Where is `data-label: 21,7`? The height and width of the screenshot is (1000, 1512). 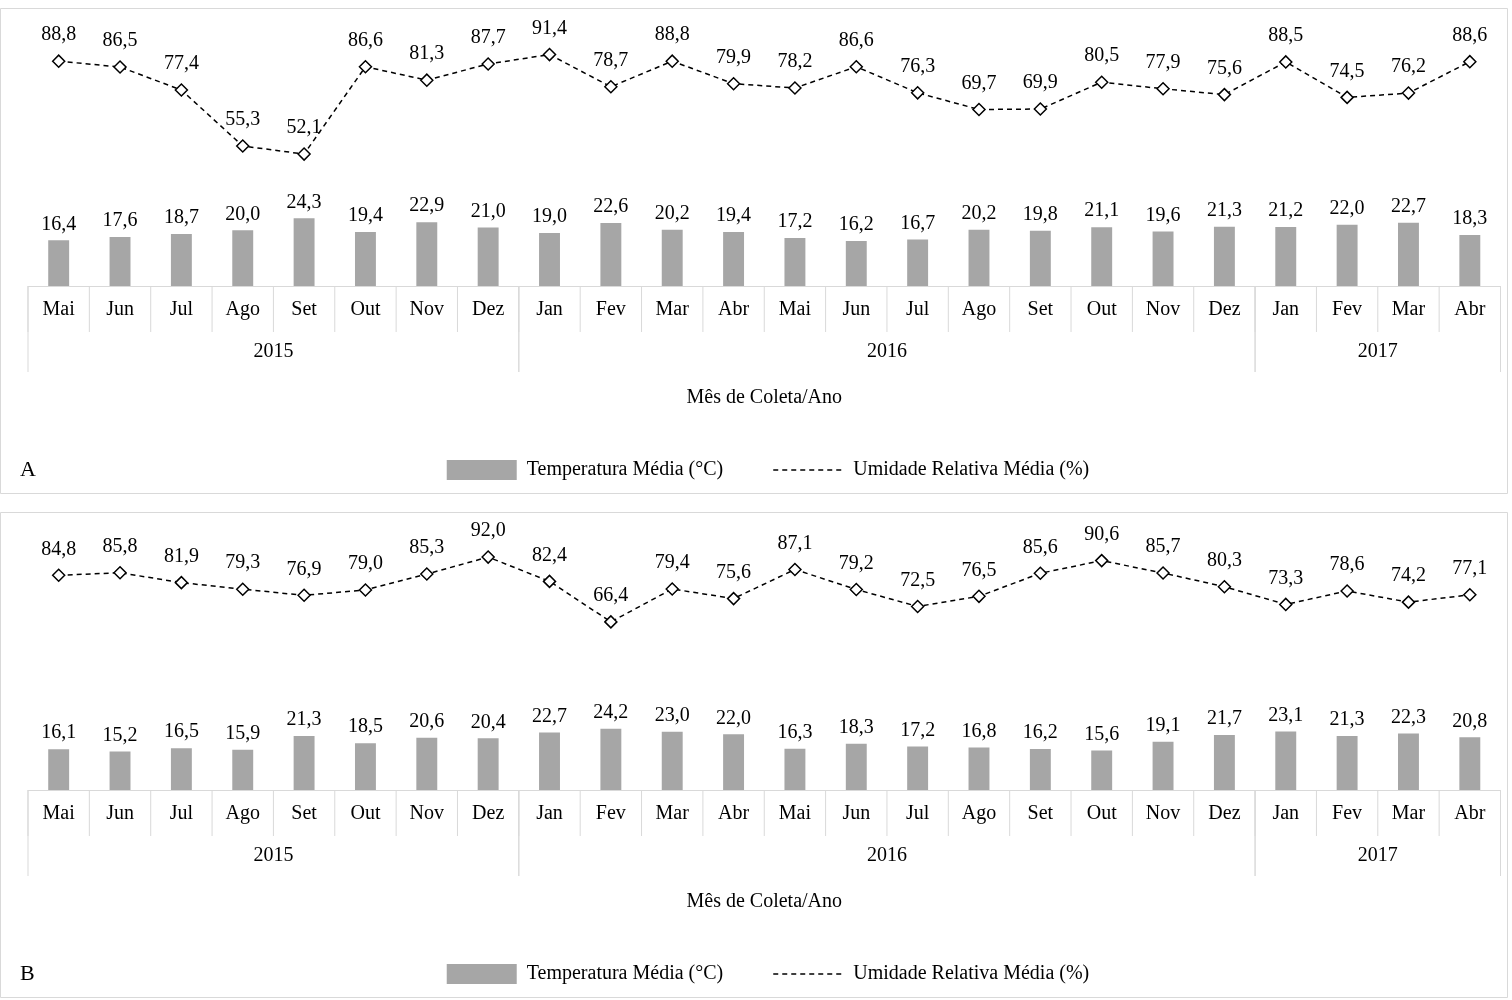
data-label: 21,7 is located at coordinates (1224, 717).